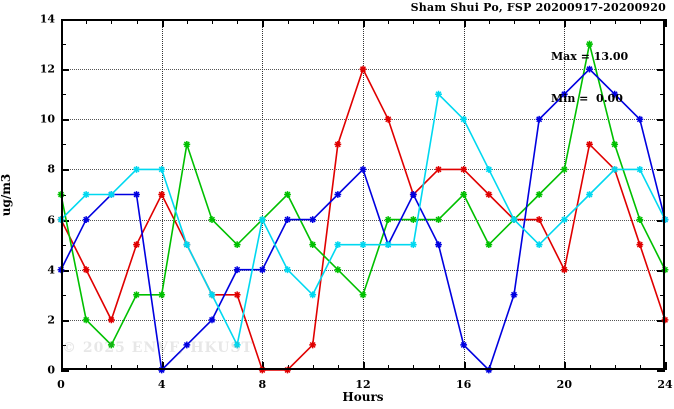  Describe the element at coordinates (47, 19) in the screenshot. I see `y-tick-label: 14` at that location.